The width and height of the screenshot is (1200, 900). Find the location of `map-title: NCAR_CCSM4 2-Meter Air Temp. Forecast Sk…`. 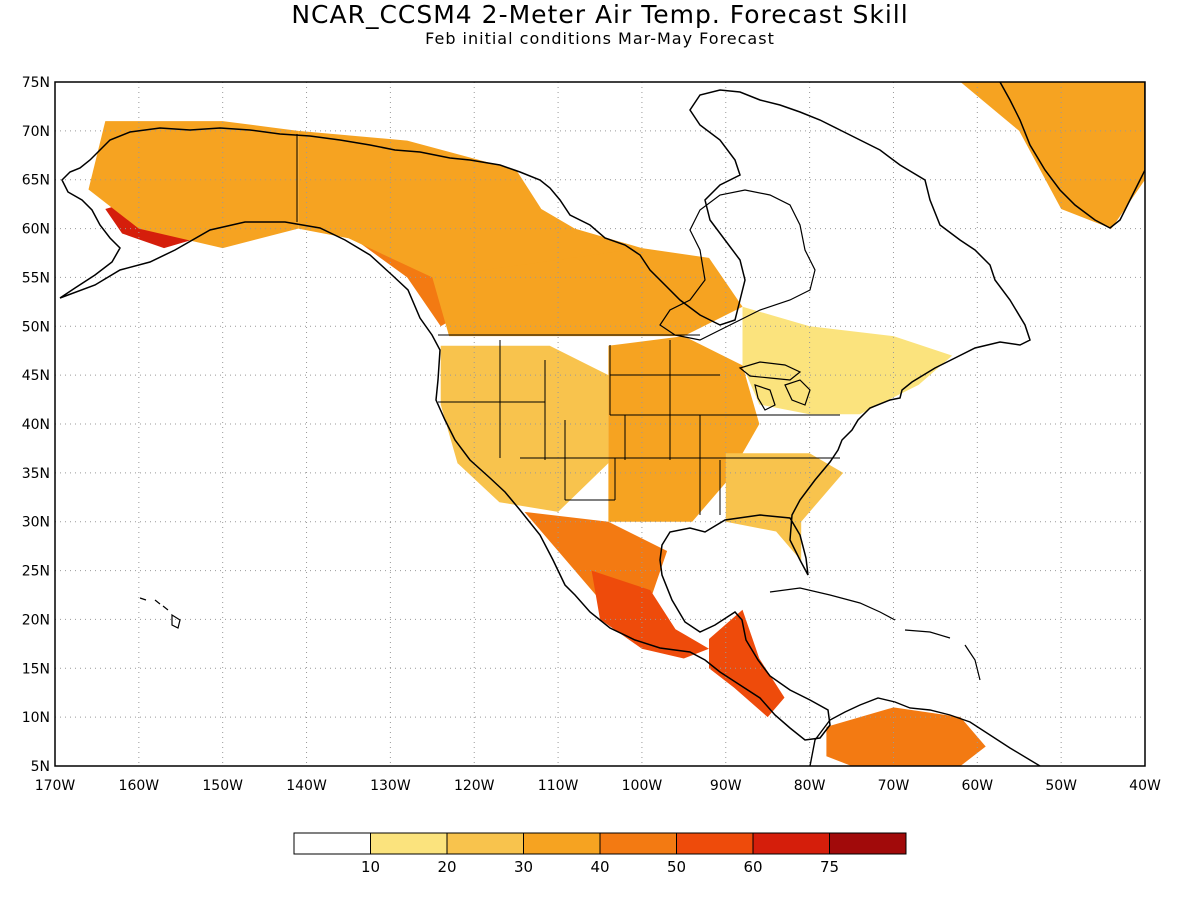

map-title: NCAR_CCSM4 2-Meter Air Temp. Forecast Sk… is located at coordinates (600, 14).